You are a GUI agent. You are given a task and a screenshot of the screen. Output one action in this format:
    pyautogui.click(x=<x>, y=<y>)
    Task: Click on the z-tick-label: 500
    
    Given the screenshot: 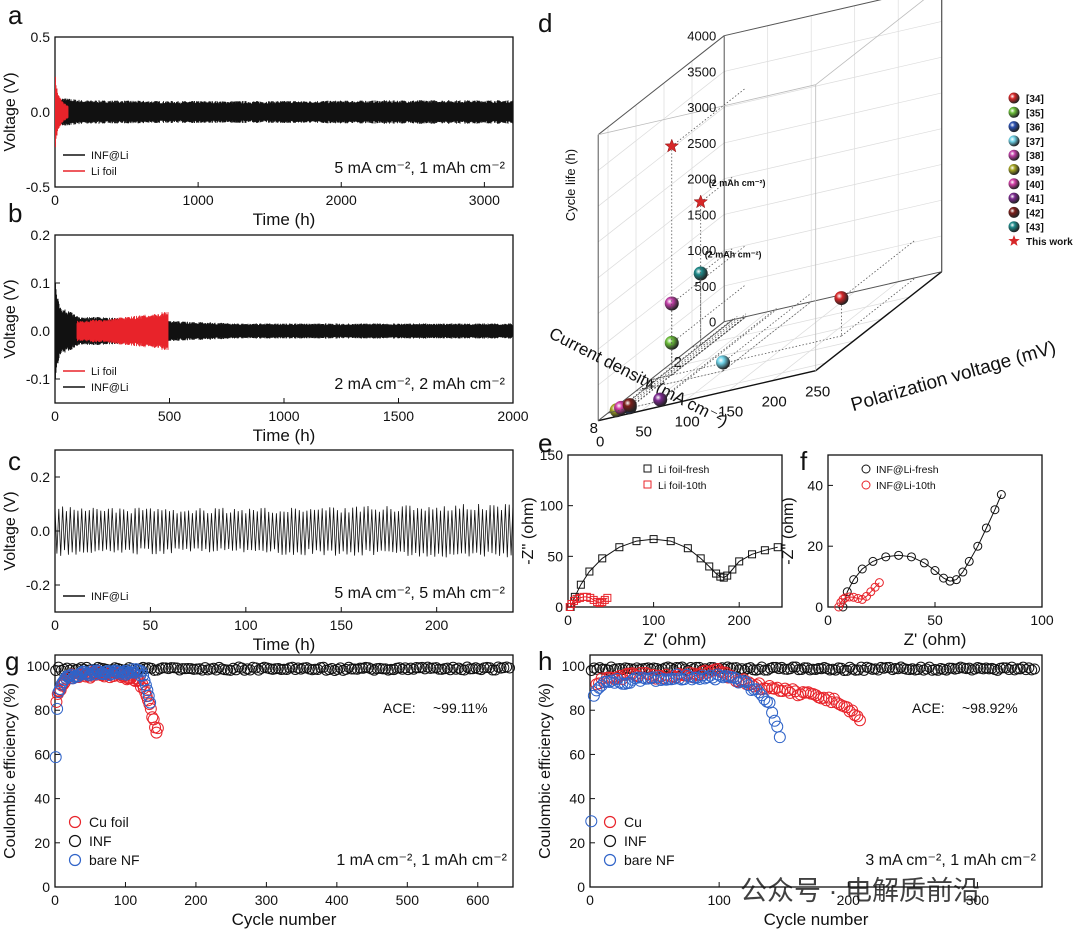 What is the action you would take?
    pyautogui.click(x=705, y=286)
    